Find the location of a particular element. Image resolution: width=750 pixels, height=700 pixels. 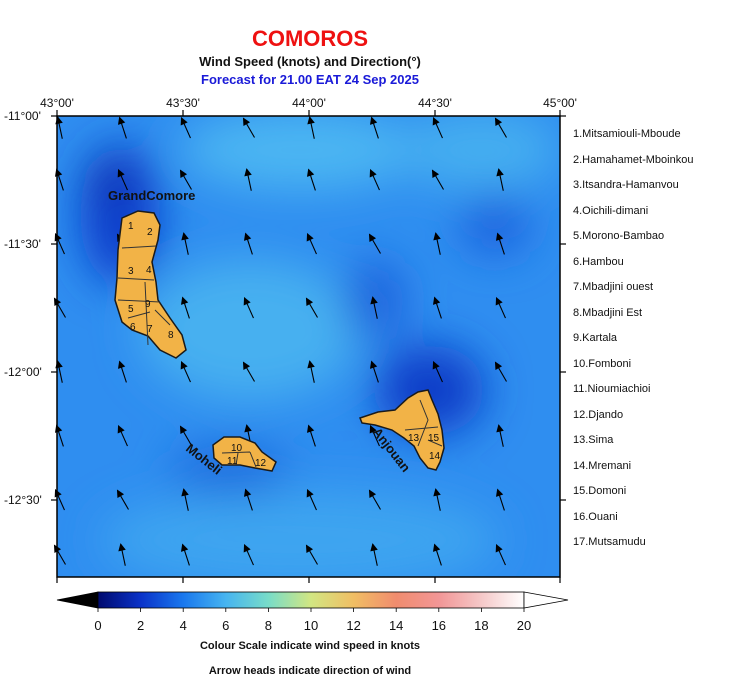

grand-comore-label: GrandComore is located at coordinates (151, 195).